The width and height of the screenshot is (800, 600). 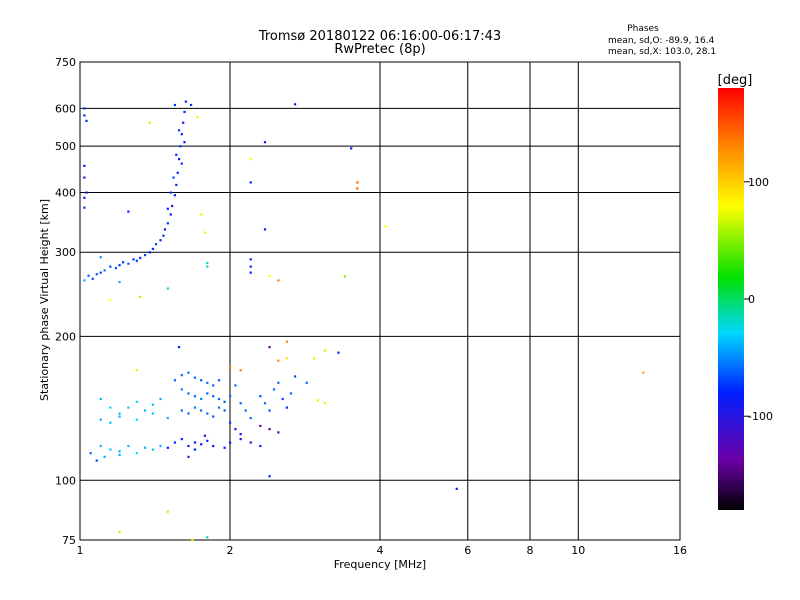 I want to click on colorbar, so click(x=731, y=299).